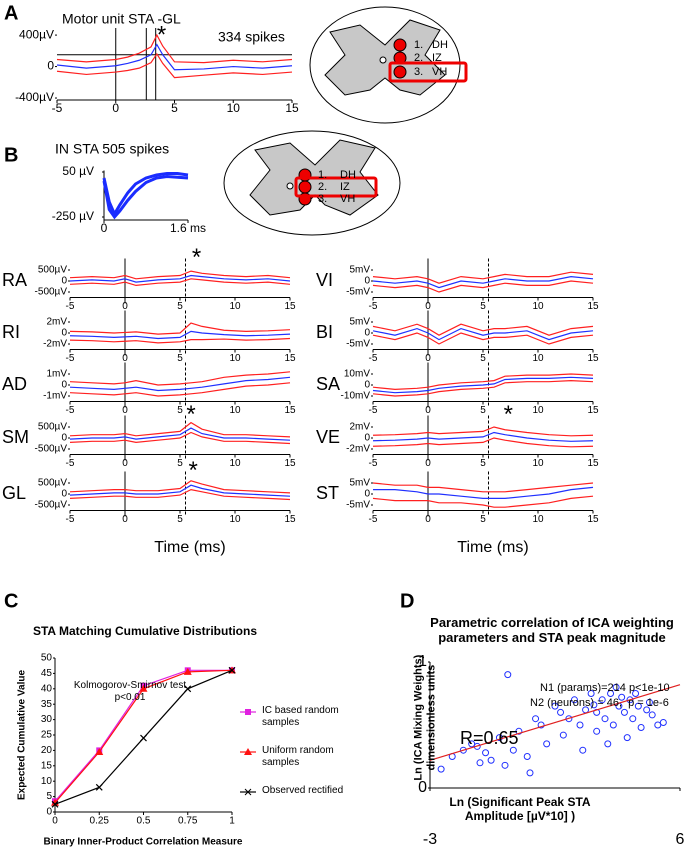  What do you see at coordinates (407, 601) in the screenshot?
I see `panel-letter: D` at bounding box center [407, 601].